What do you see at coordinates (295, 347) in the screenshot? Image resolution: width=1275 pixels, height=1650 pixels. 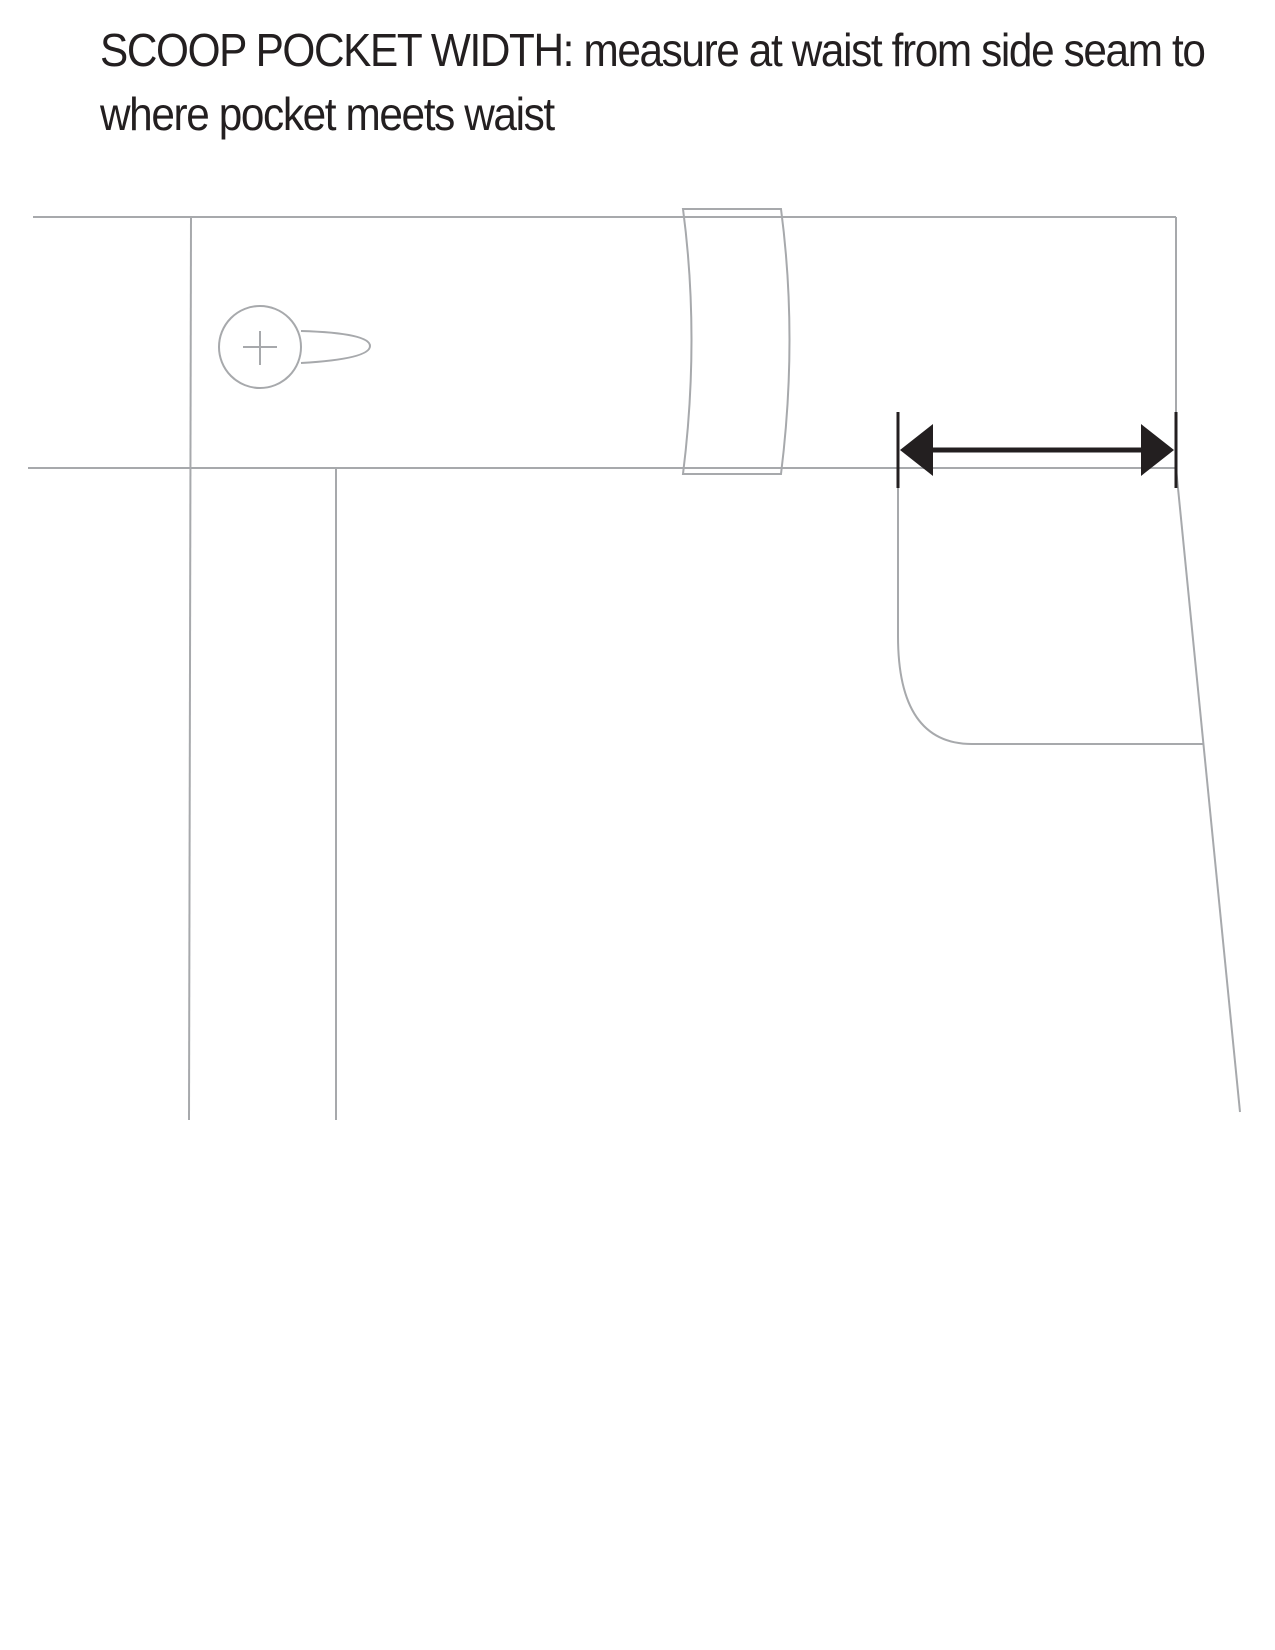 I see `button-icon` at bounding box center [295, 347].